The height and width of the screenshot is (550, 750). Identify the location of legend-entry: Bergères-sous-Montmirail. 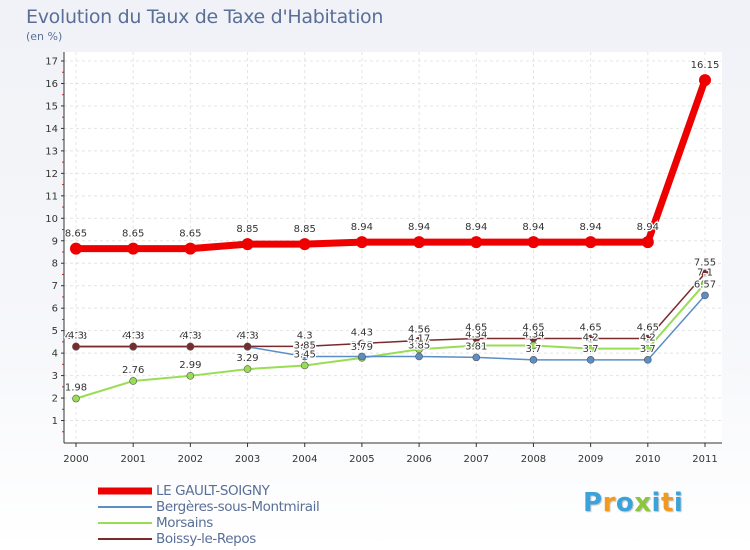
(209, 507).